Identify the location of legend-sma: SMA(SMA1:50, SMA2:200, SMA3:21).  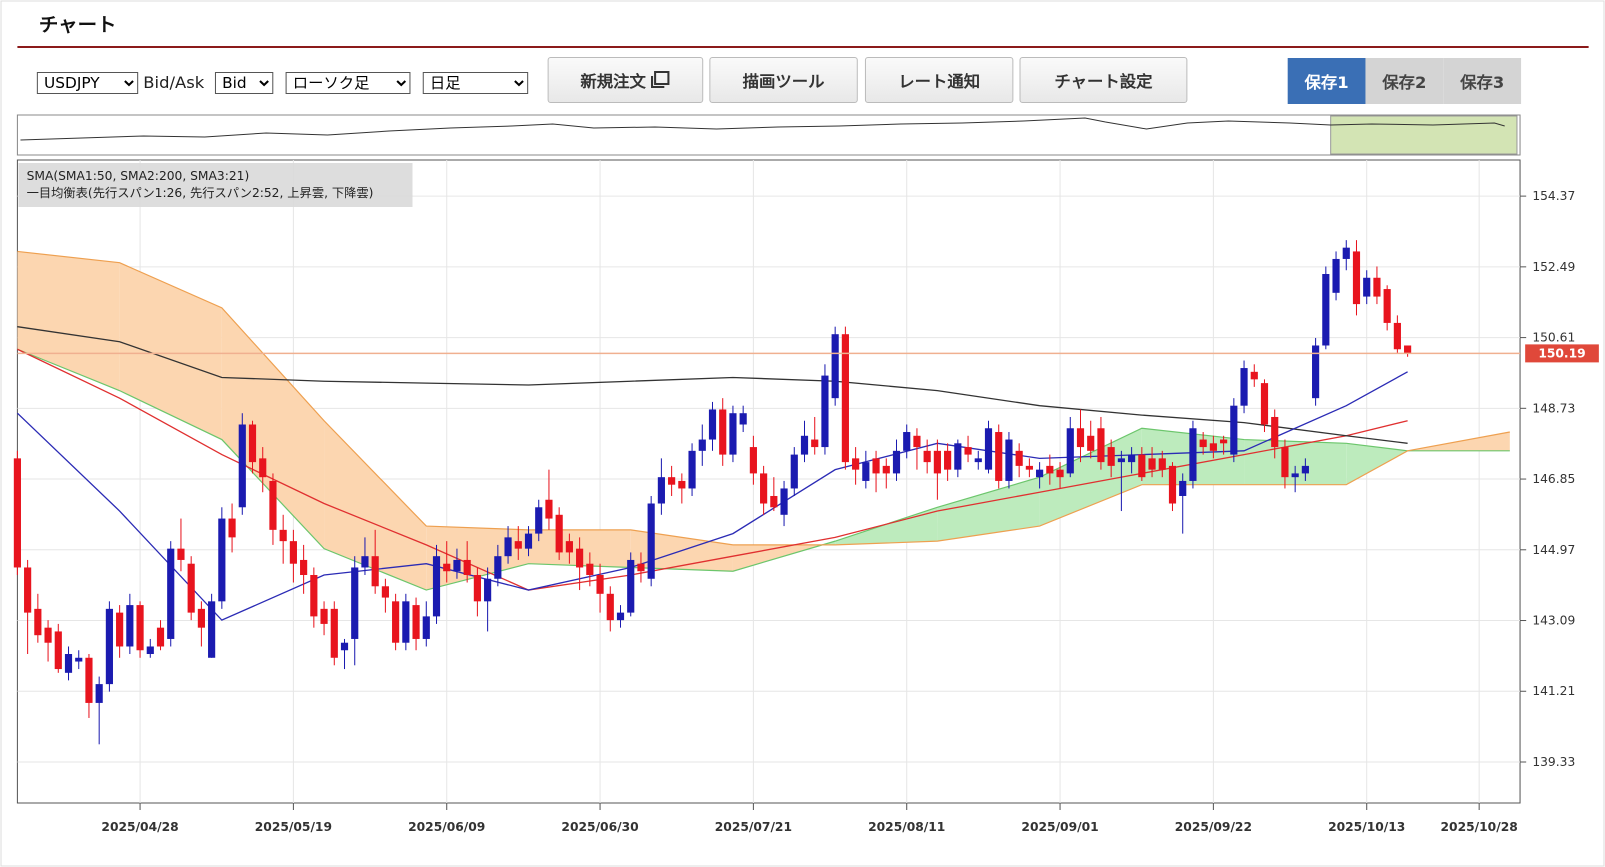
(138, 176).